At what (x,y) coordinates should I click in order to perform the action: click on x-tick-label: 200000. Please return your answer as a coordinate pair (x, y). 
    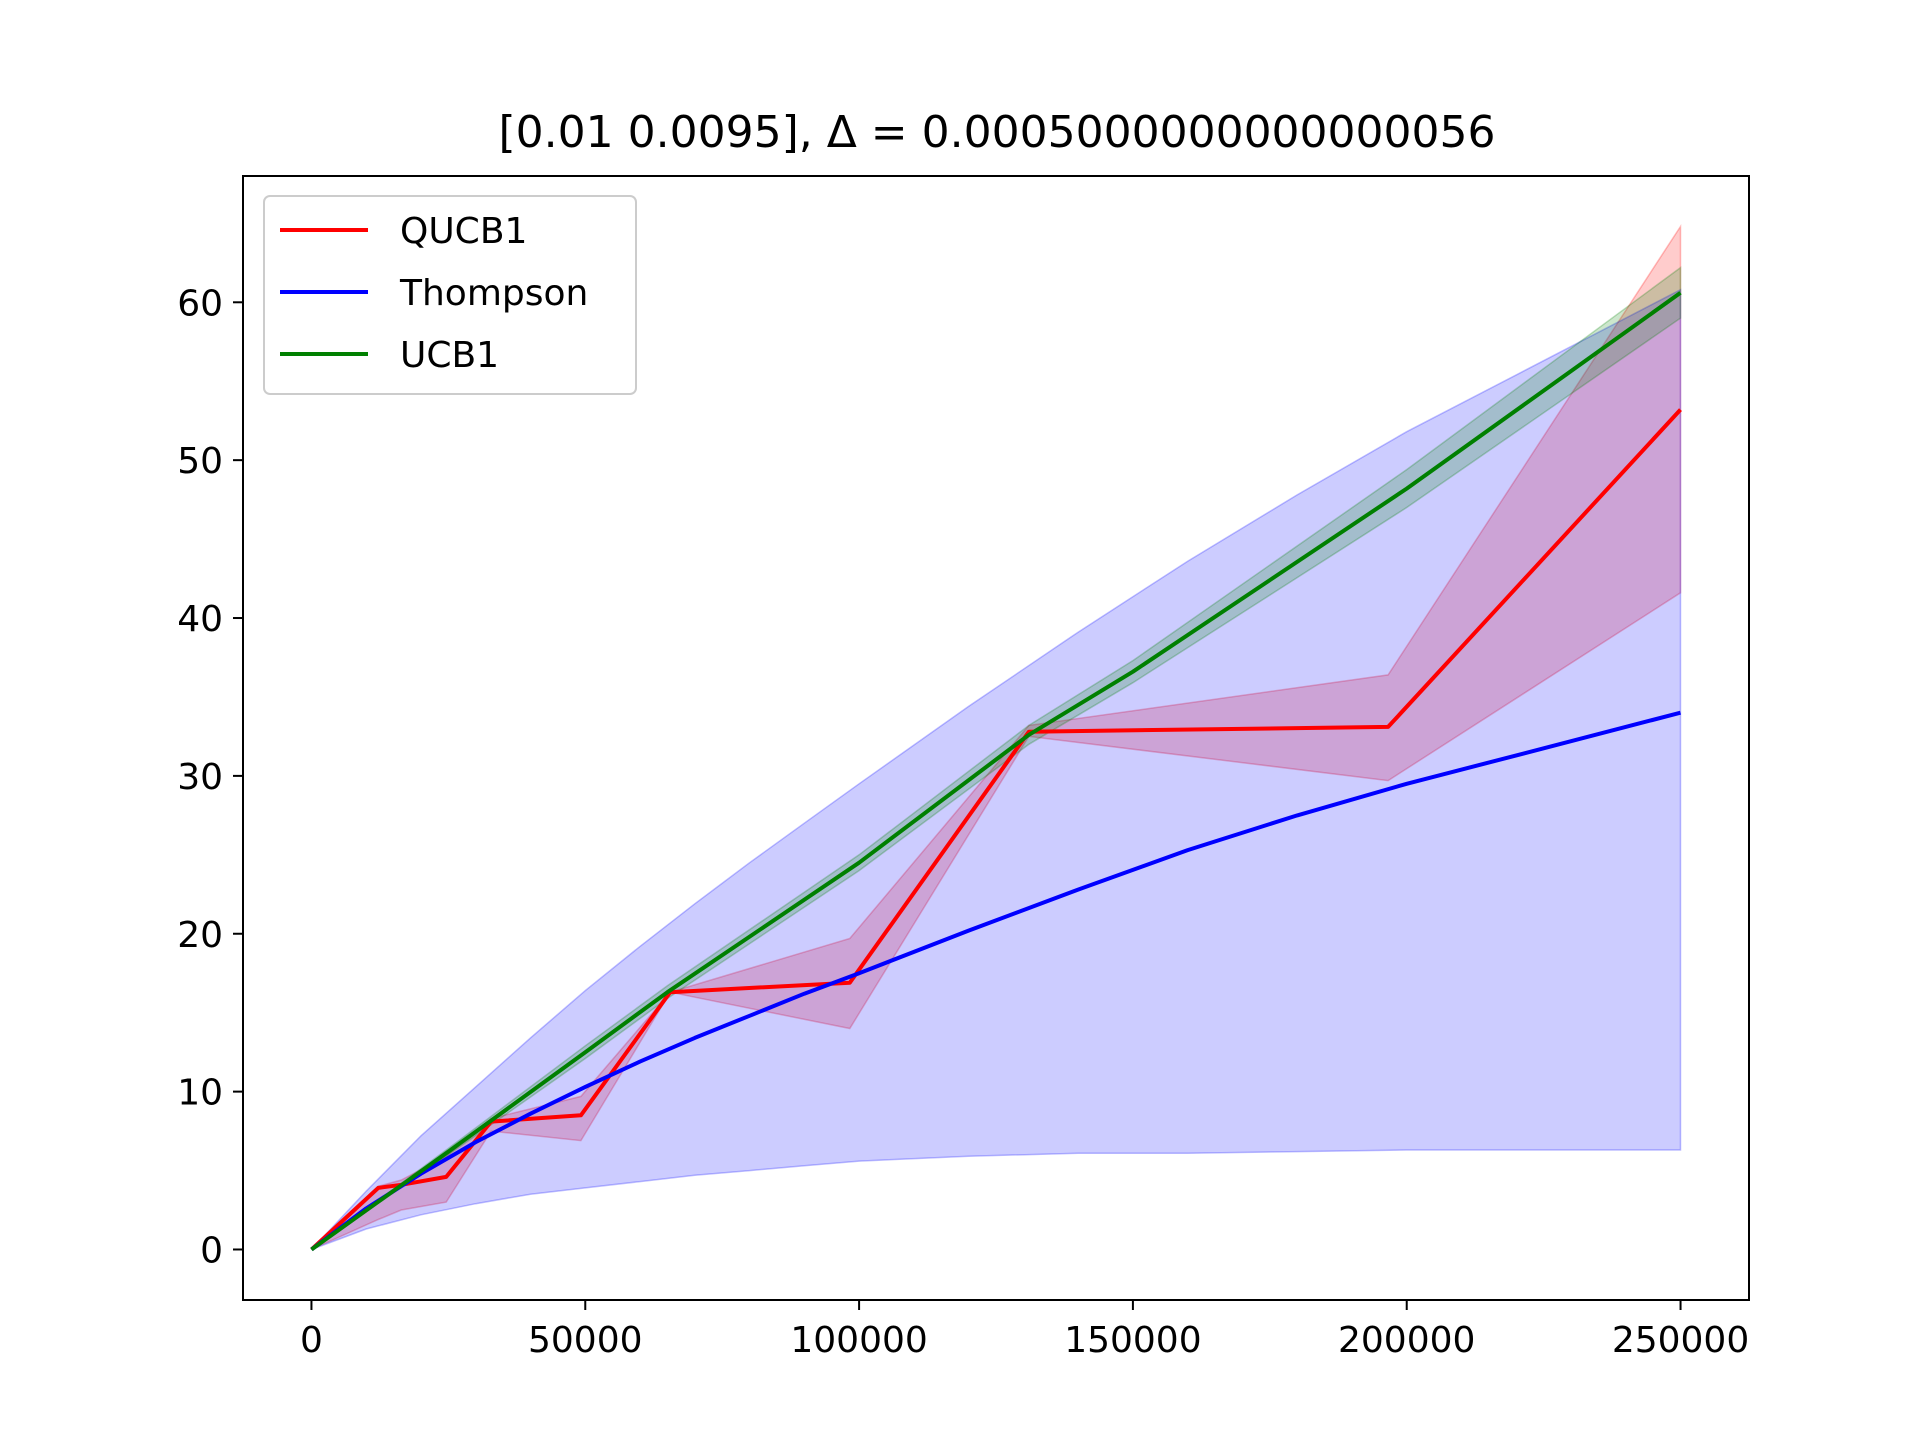
    Looking at the image, I should click on (1406, 1340).